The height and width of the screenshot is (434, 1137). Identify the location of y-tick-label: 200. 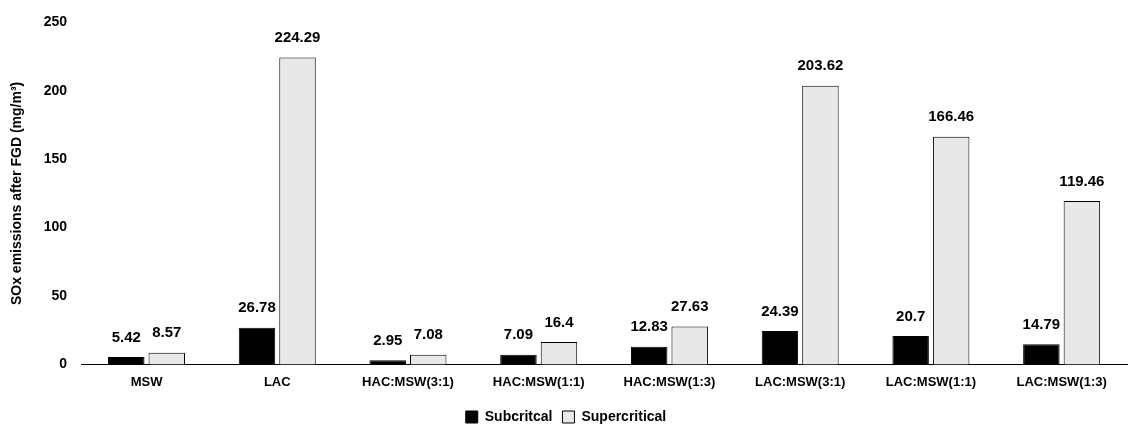
(55, 89).